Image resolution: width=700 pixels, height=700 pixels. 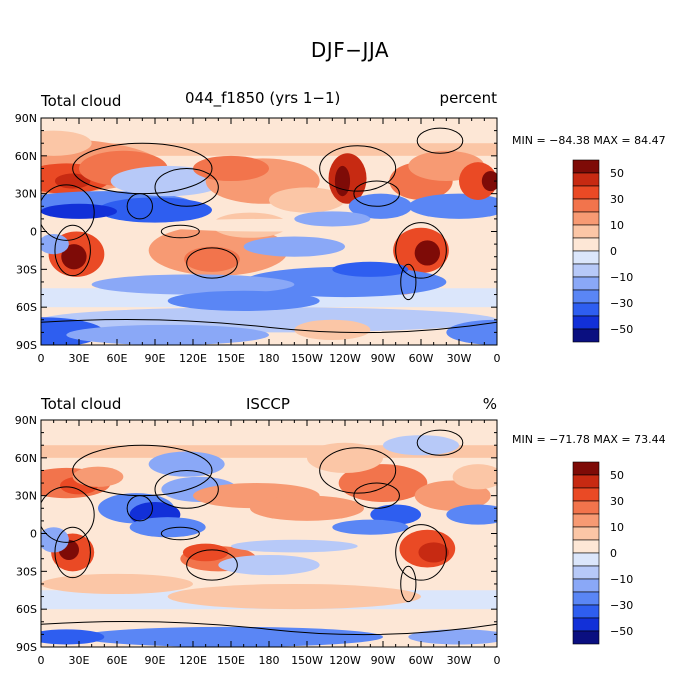 What do you see at coordinates (617, 225) in the screenshot?
I see `colorbar-label: 10` at bounding box center [617, 225].